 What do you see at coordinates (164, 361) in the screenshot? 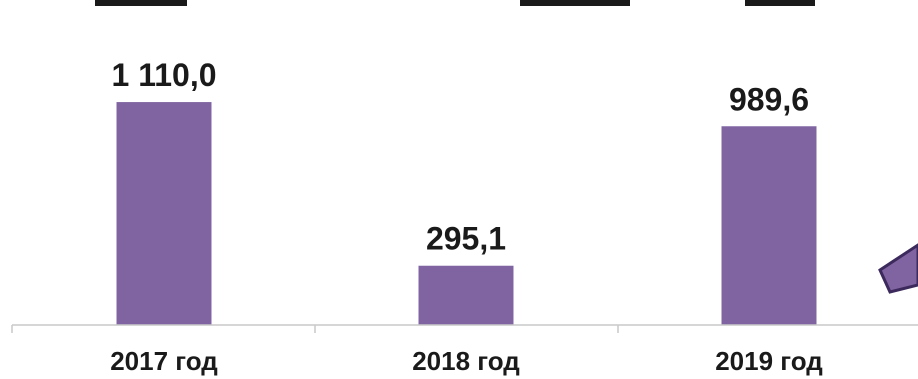
I see `x-tick-label: 2017 год` at bounding box center [164, 361].